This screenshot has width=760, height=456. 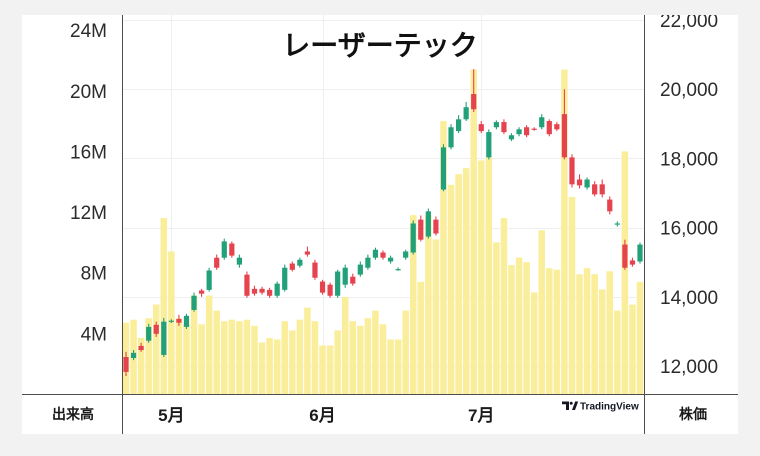 What do you see at coordinates (689, 159) in the screenshot?
I see `price-tick-label: 18,000` at bounding box center [689, 159].